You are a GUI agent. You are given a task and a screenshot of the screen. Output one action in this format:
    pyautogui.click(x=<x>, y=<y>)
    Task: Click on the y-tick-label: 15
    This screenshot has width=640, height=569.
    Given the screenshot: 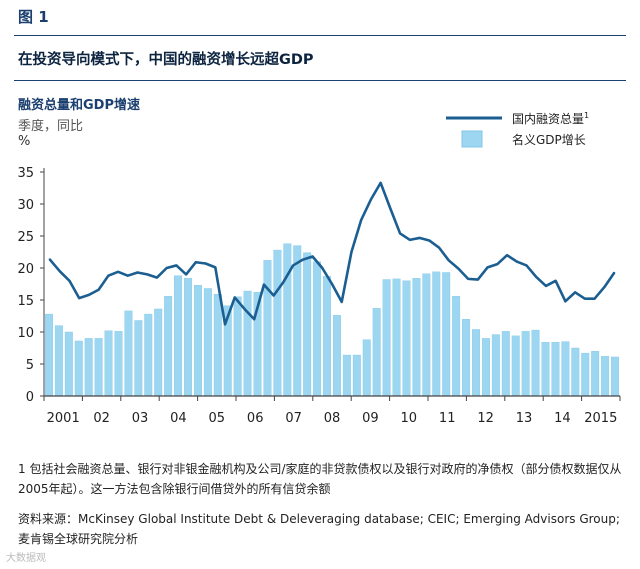 What is the action you would take?
    pyautogui.click(x=25, y=301)
    